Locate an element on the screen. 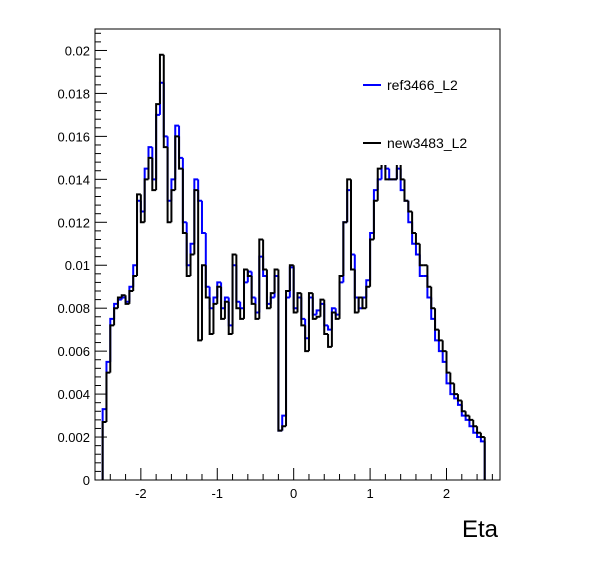 The height and width of the screenshot is (572, 596). legend-label-ref: ref3466_L2 is located at coordinates (422, 85).